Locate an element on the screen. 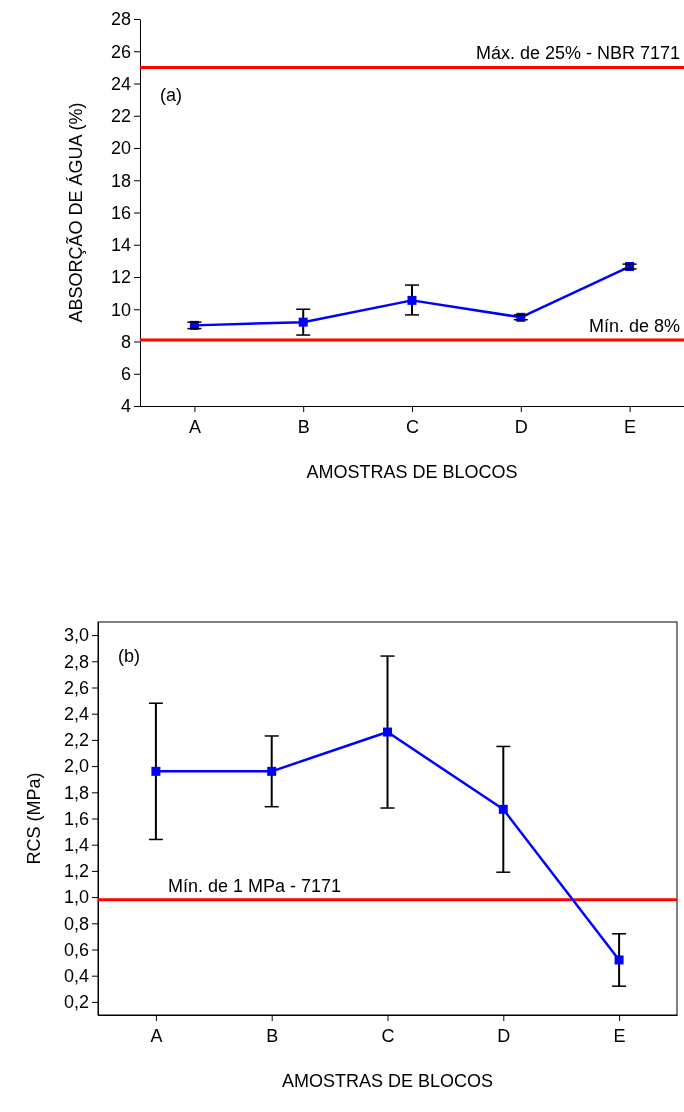 Image resolution: width=684 pixels, height=1112 pixels. ref-line-label: Mín. de 8% is located at coordinates (634, 325).